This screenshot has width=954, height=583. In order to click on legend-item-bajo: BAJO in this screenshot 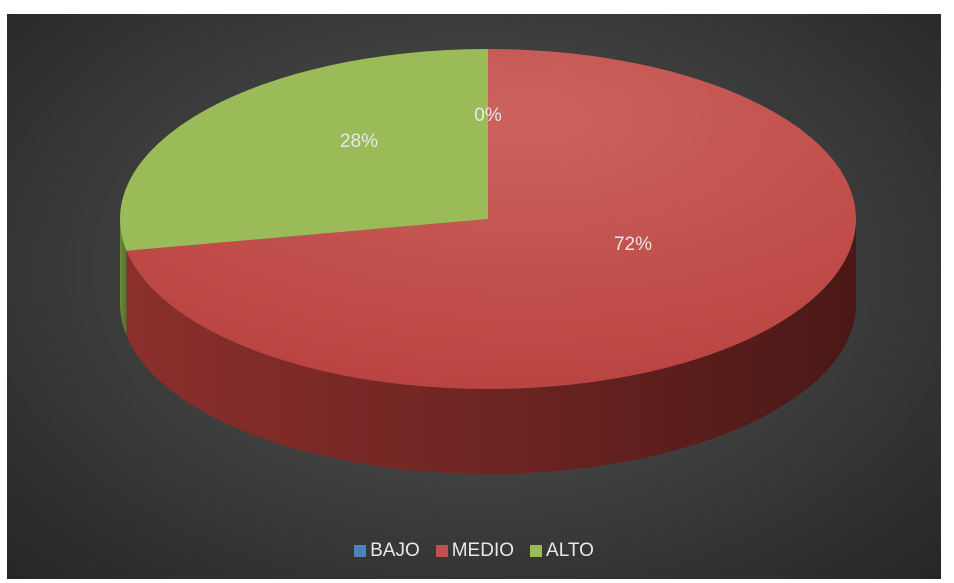, I will do `click(387, 551)`.